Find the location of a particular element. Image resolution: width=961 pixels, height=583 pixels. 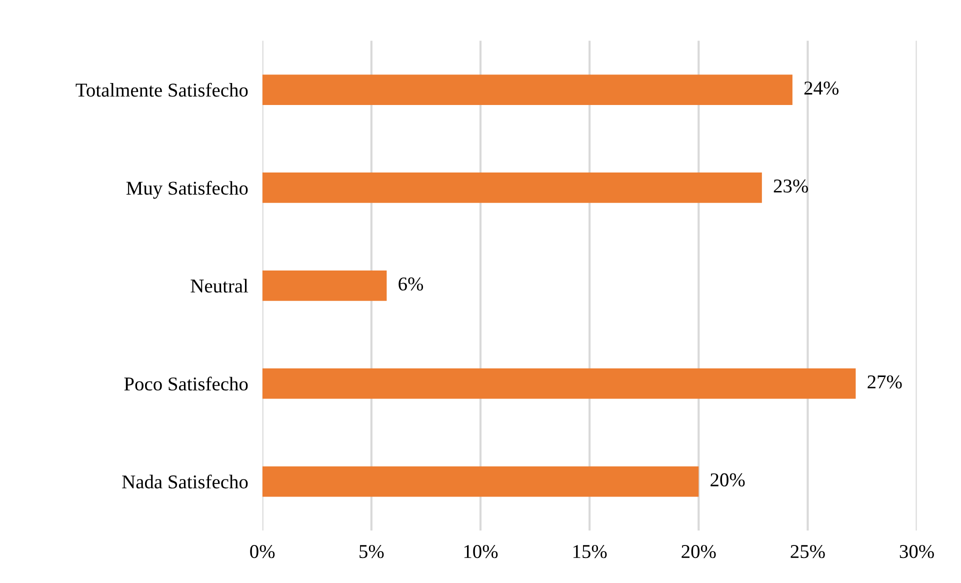

x-tick-label: 0% is located at coordinates (262, 551).